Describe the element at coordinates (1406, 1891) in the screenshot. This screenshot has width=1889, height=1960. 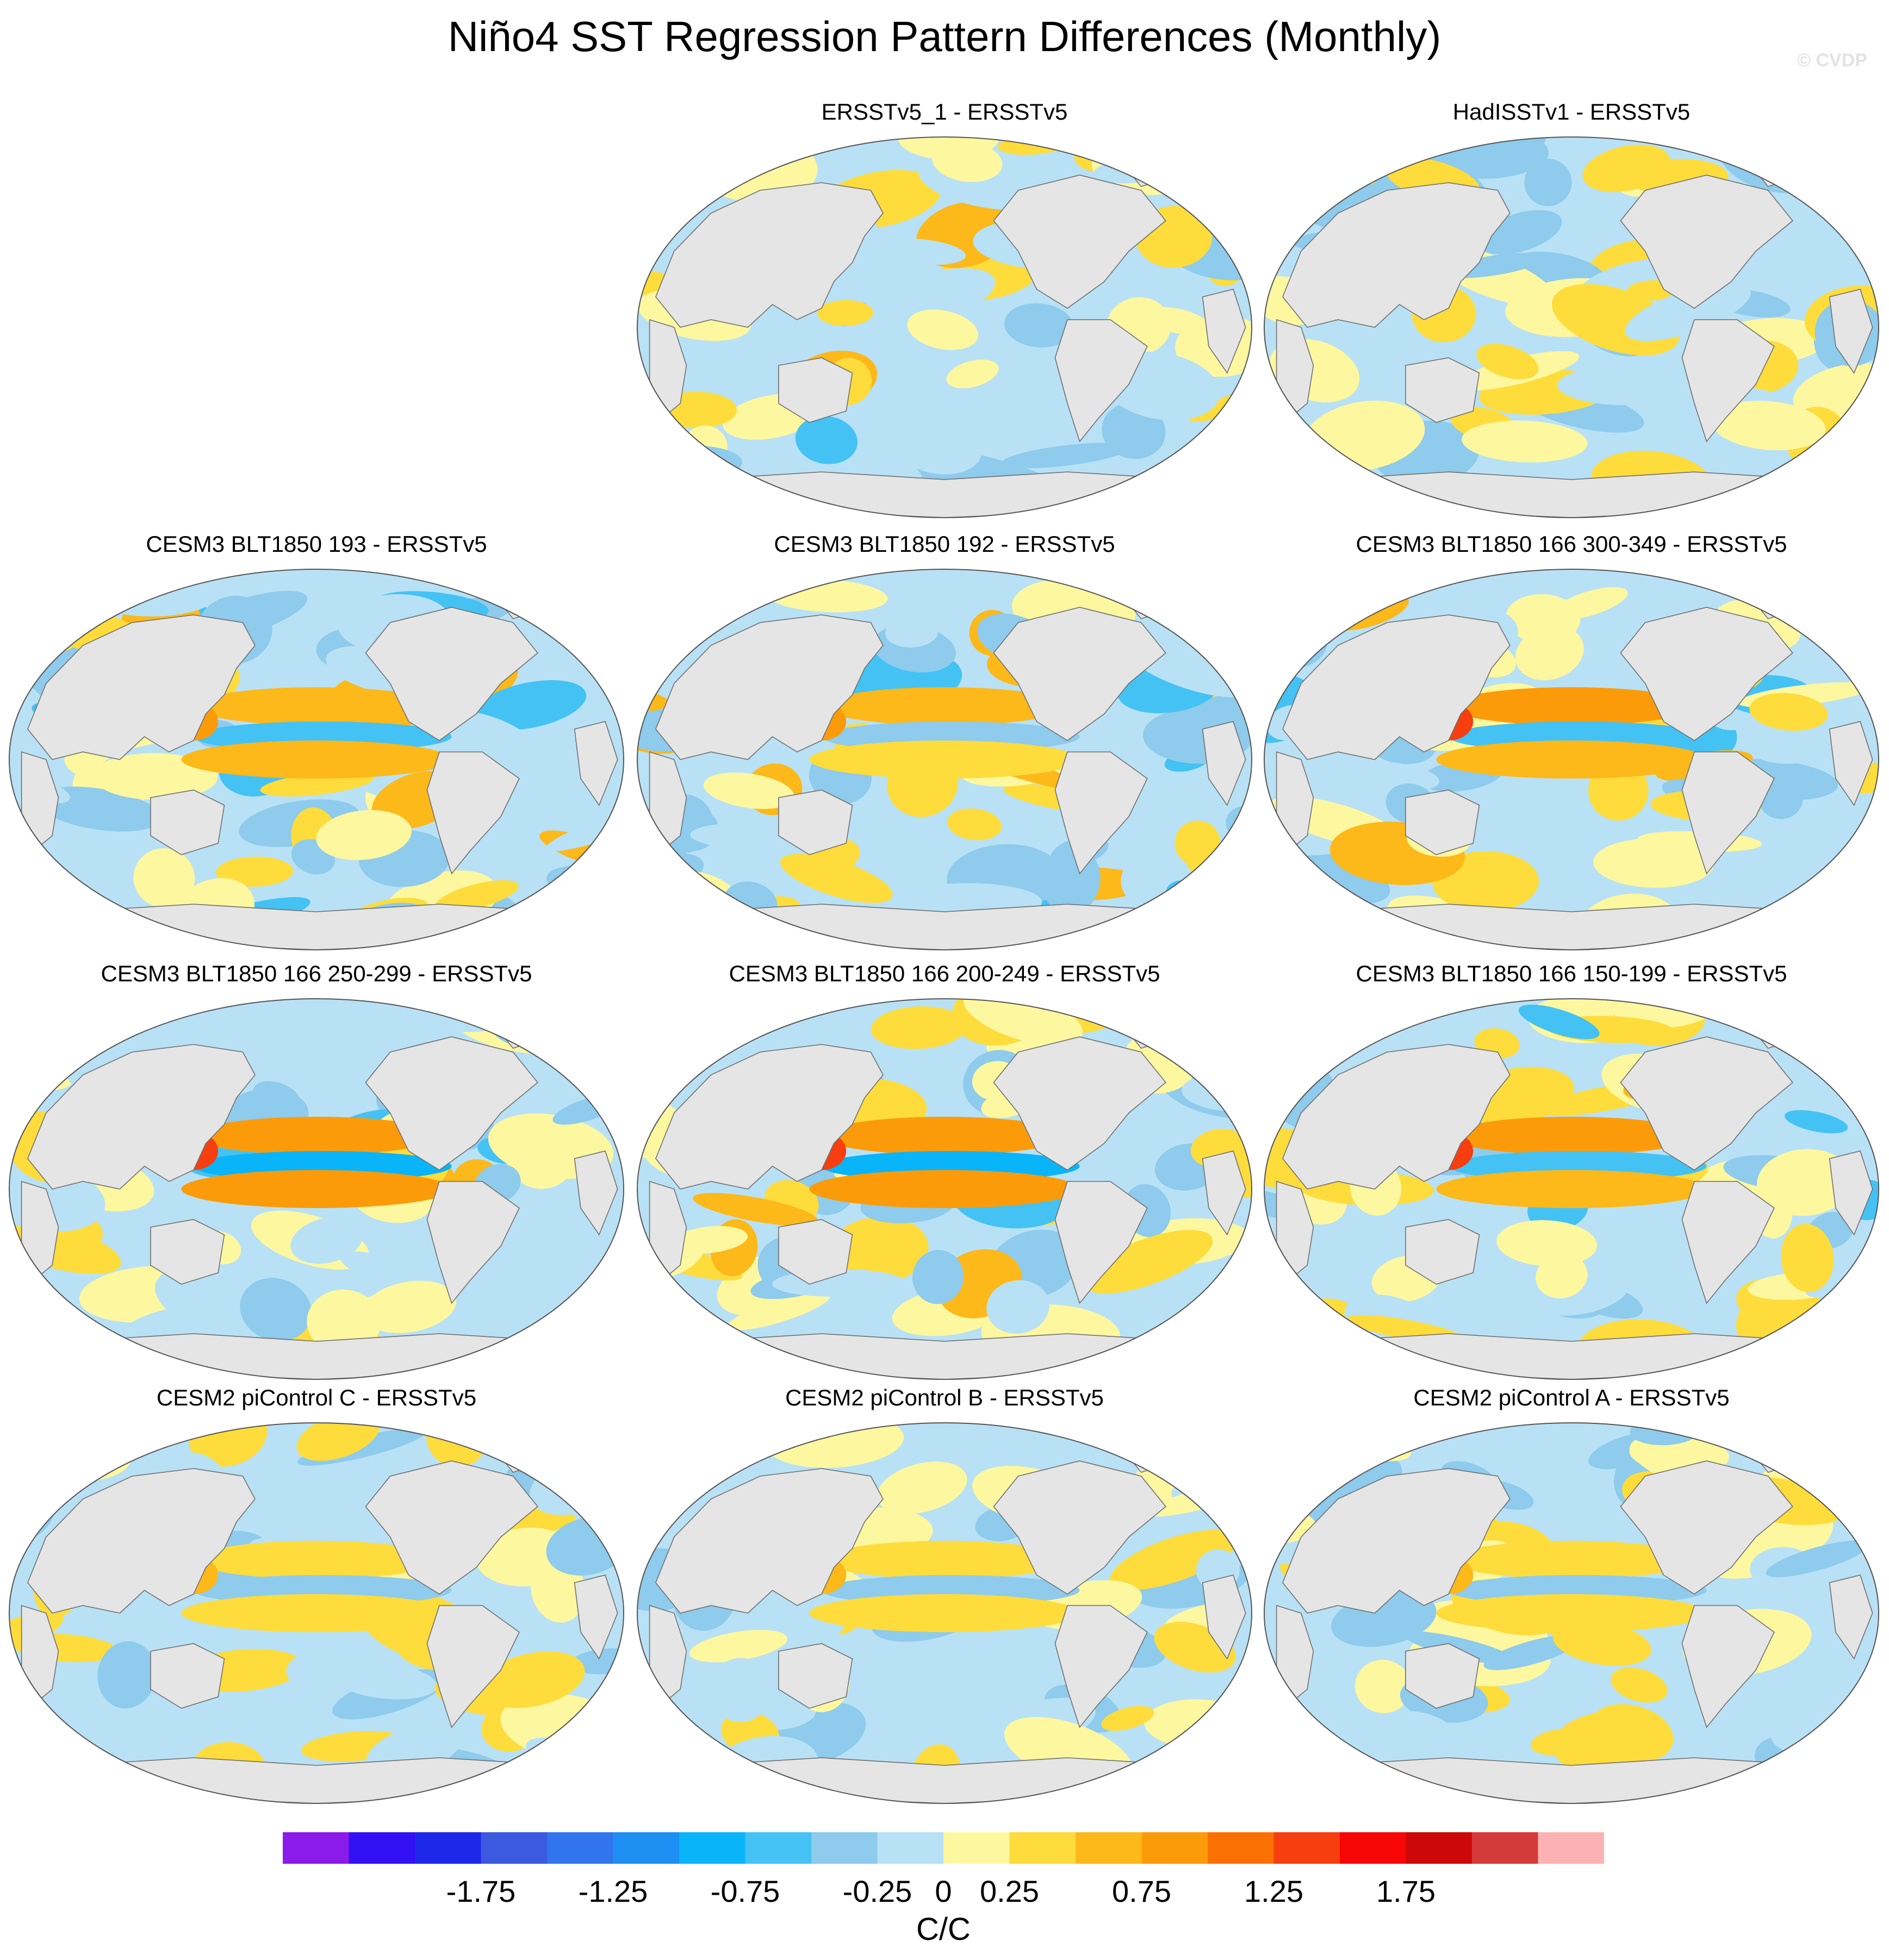
I see `colorbar-tick-label: 1.75` at that location.